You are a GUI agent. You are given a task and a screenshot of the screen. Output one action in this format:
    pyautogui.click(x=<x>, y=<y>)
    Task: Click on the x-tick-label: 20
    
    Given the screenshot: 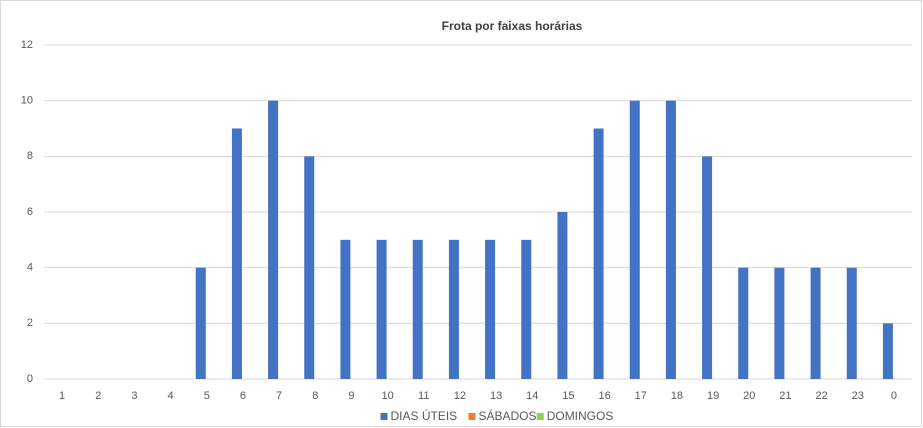 What is the action you would take?
    pyautogui.click(x=749, y=396)
    